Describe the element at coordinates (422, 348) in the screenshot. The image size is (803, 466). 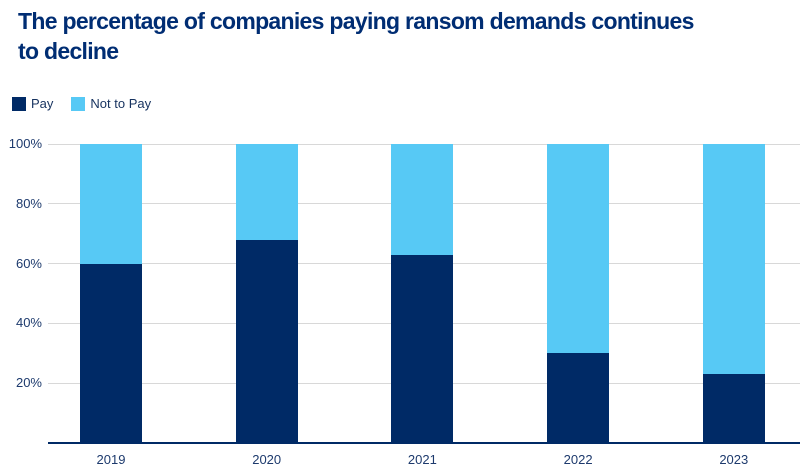
I see `bar-segment-pay-2021` at that location.